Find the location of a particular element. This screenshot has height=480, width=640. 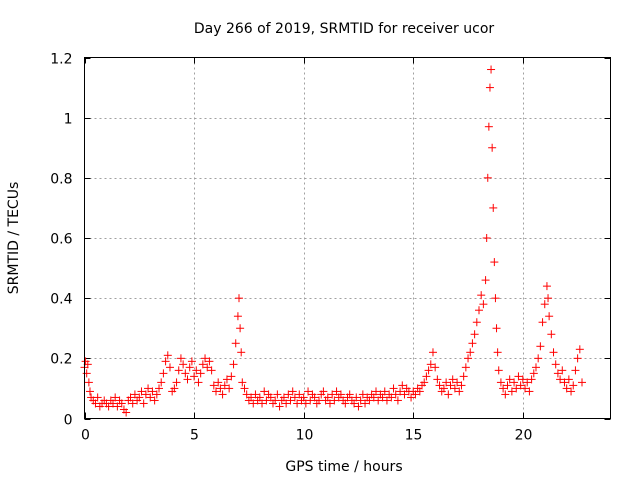

y-tick-label: 1 is located at coordinates (68, 120).